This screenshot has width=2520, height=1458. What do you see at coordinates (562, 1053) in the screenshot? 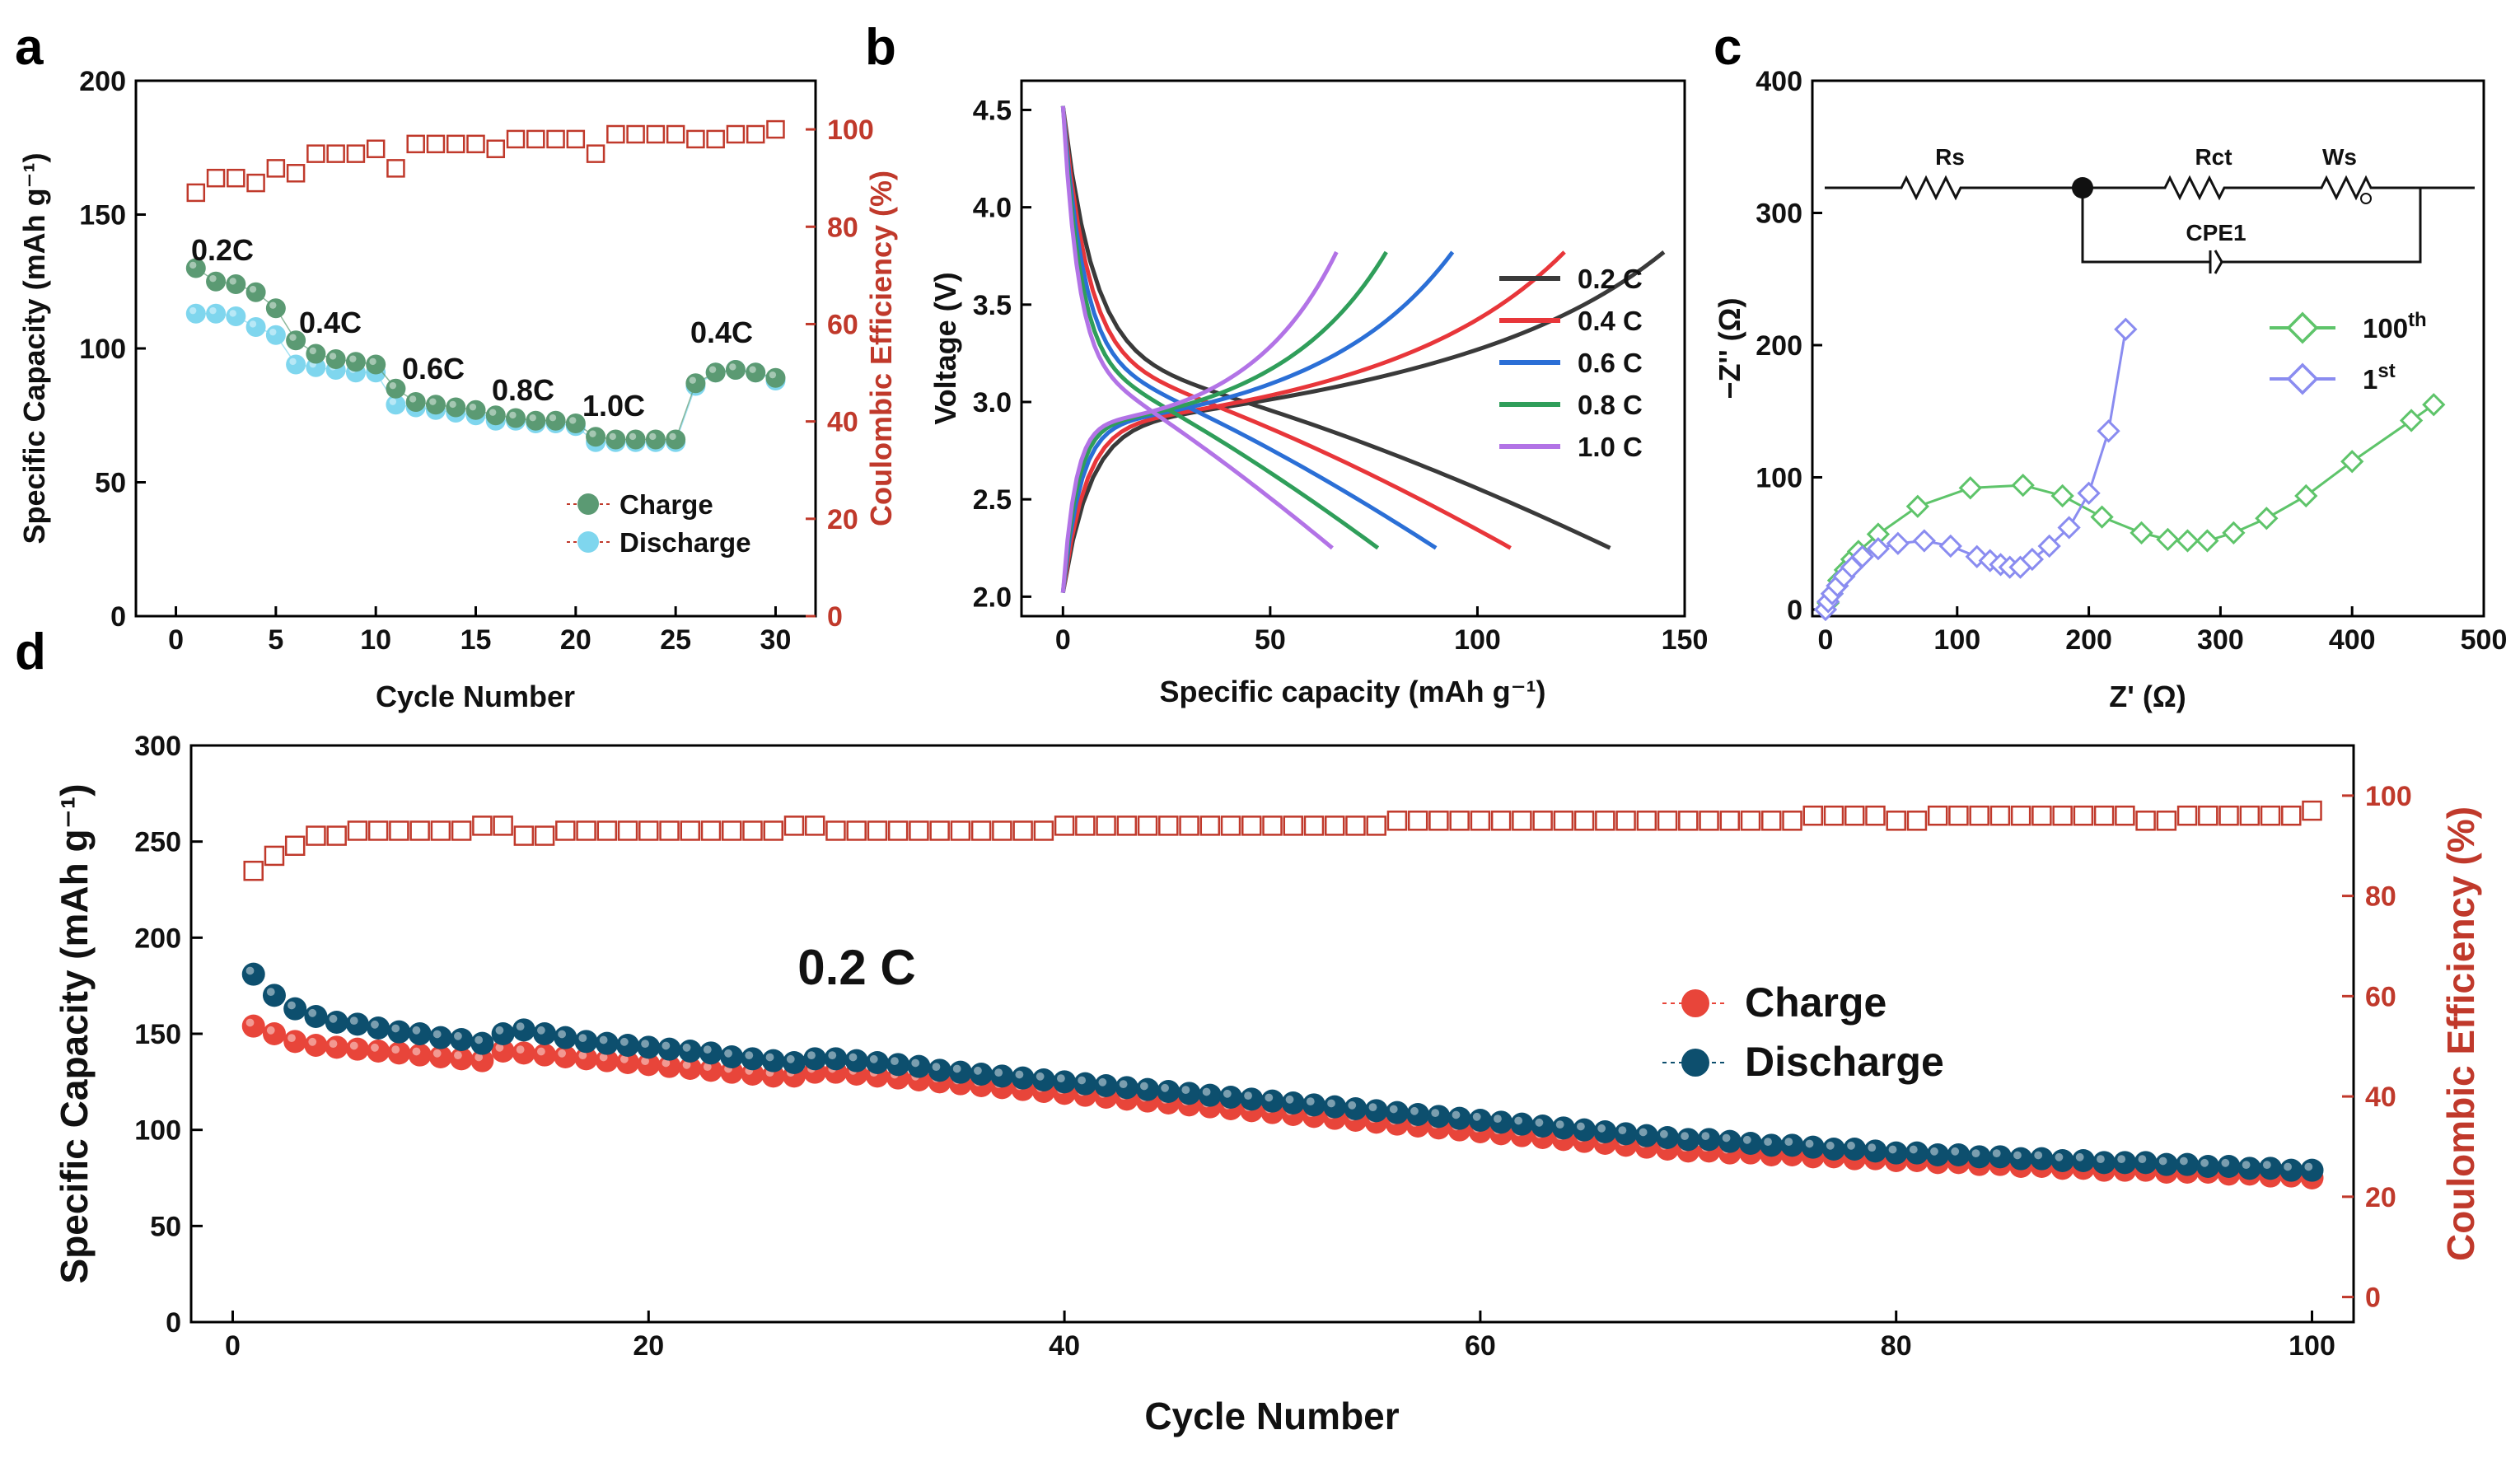
I see `d-charge-point-15-shine` at bounding box center [562, 1053].